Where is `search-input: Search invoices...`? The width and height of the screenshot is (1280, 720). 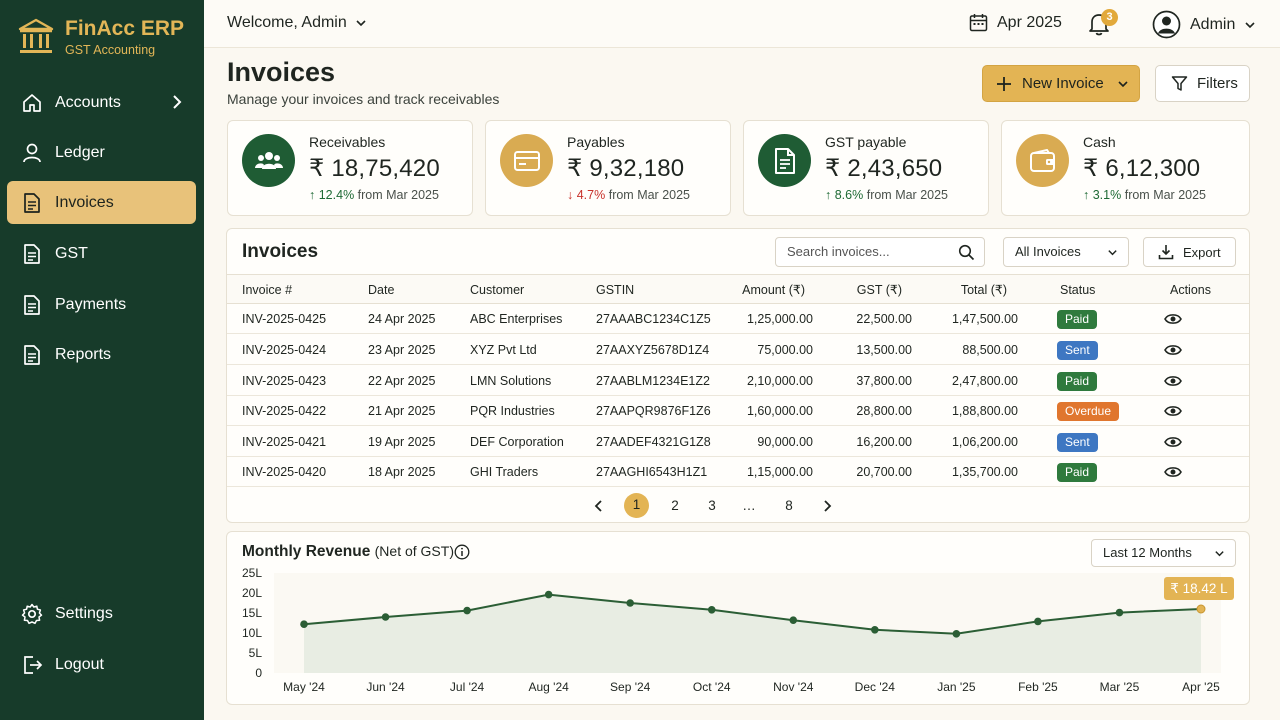 search-input: Search invoices... is located at coordinates (880, 252).